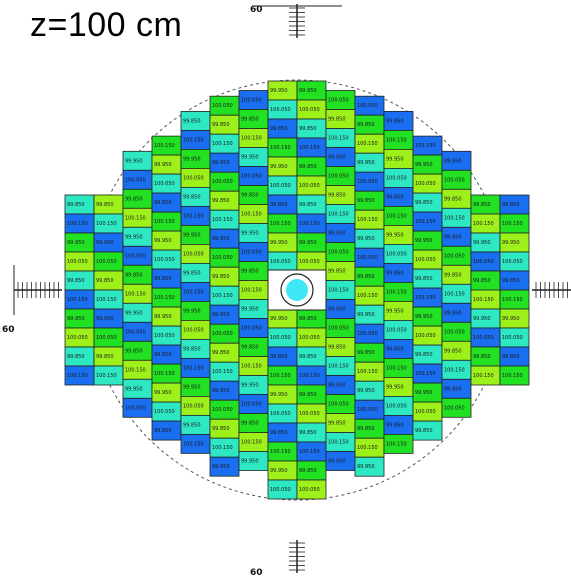  I want to click on beam-hole-ring, so click(297, 290).